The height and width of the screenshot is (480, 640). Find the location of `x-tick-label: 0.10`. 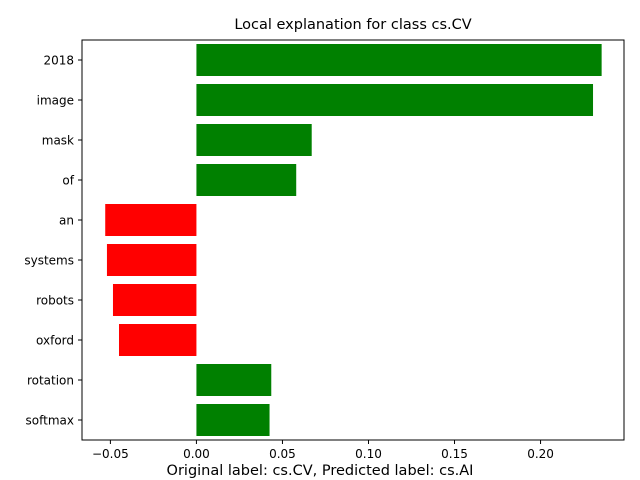

x-tick-label: 0.10 is located at coordinates (368, 454).